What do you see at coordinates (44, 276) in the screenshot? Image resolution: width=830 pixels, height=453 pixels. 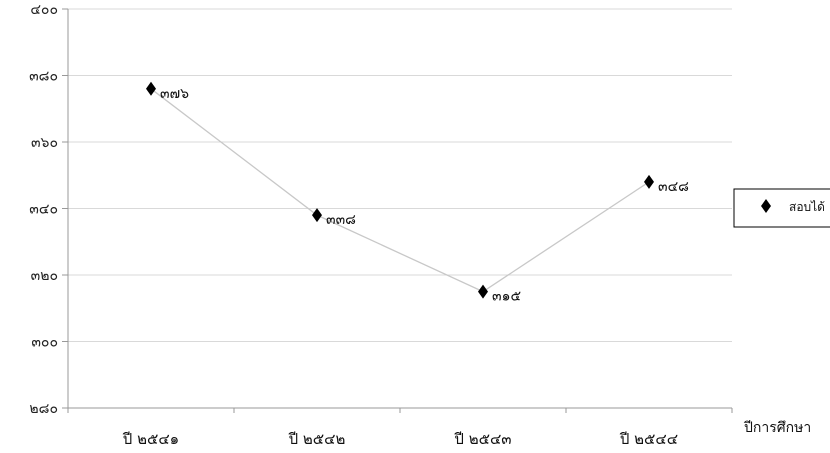 I see `y-tick-label: ๓๒๐` at bounding box center [44, 276].